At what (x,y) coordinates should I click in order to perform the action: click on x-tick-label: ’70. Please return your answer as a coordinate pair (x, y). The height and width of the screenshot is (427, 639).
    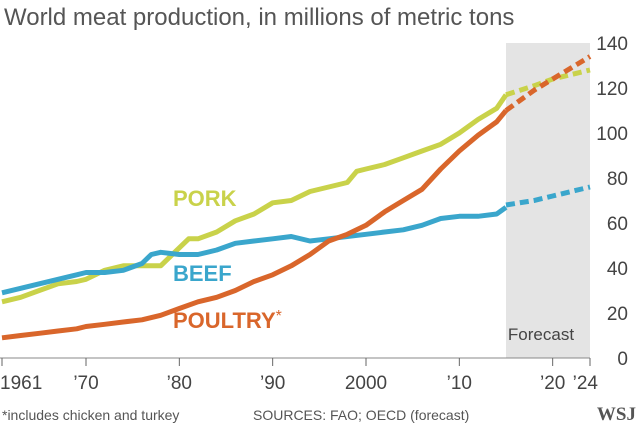
    Looking at the image, I should click on (85, 383).